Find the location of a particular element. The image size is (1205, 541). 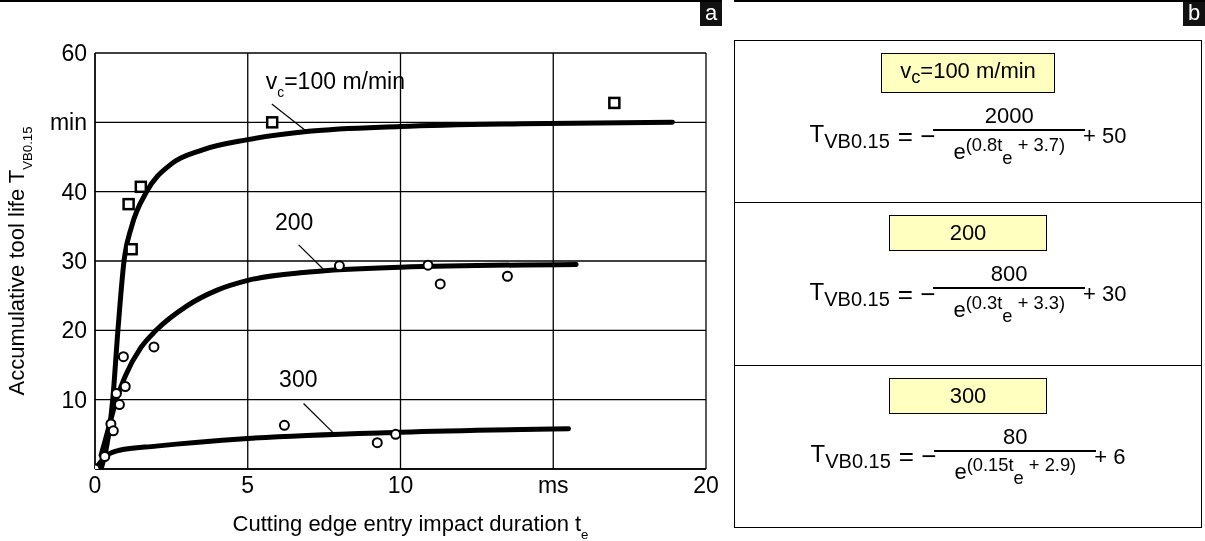

y-tick-label: 30 is located at coordinates (74, 261).